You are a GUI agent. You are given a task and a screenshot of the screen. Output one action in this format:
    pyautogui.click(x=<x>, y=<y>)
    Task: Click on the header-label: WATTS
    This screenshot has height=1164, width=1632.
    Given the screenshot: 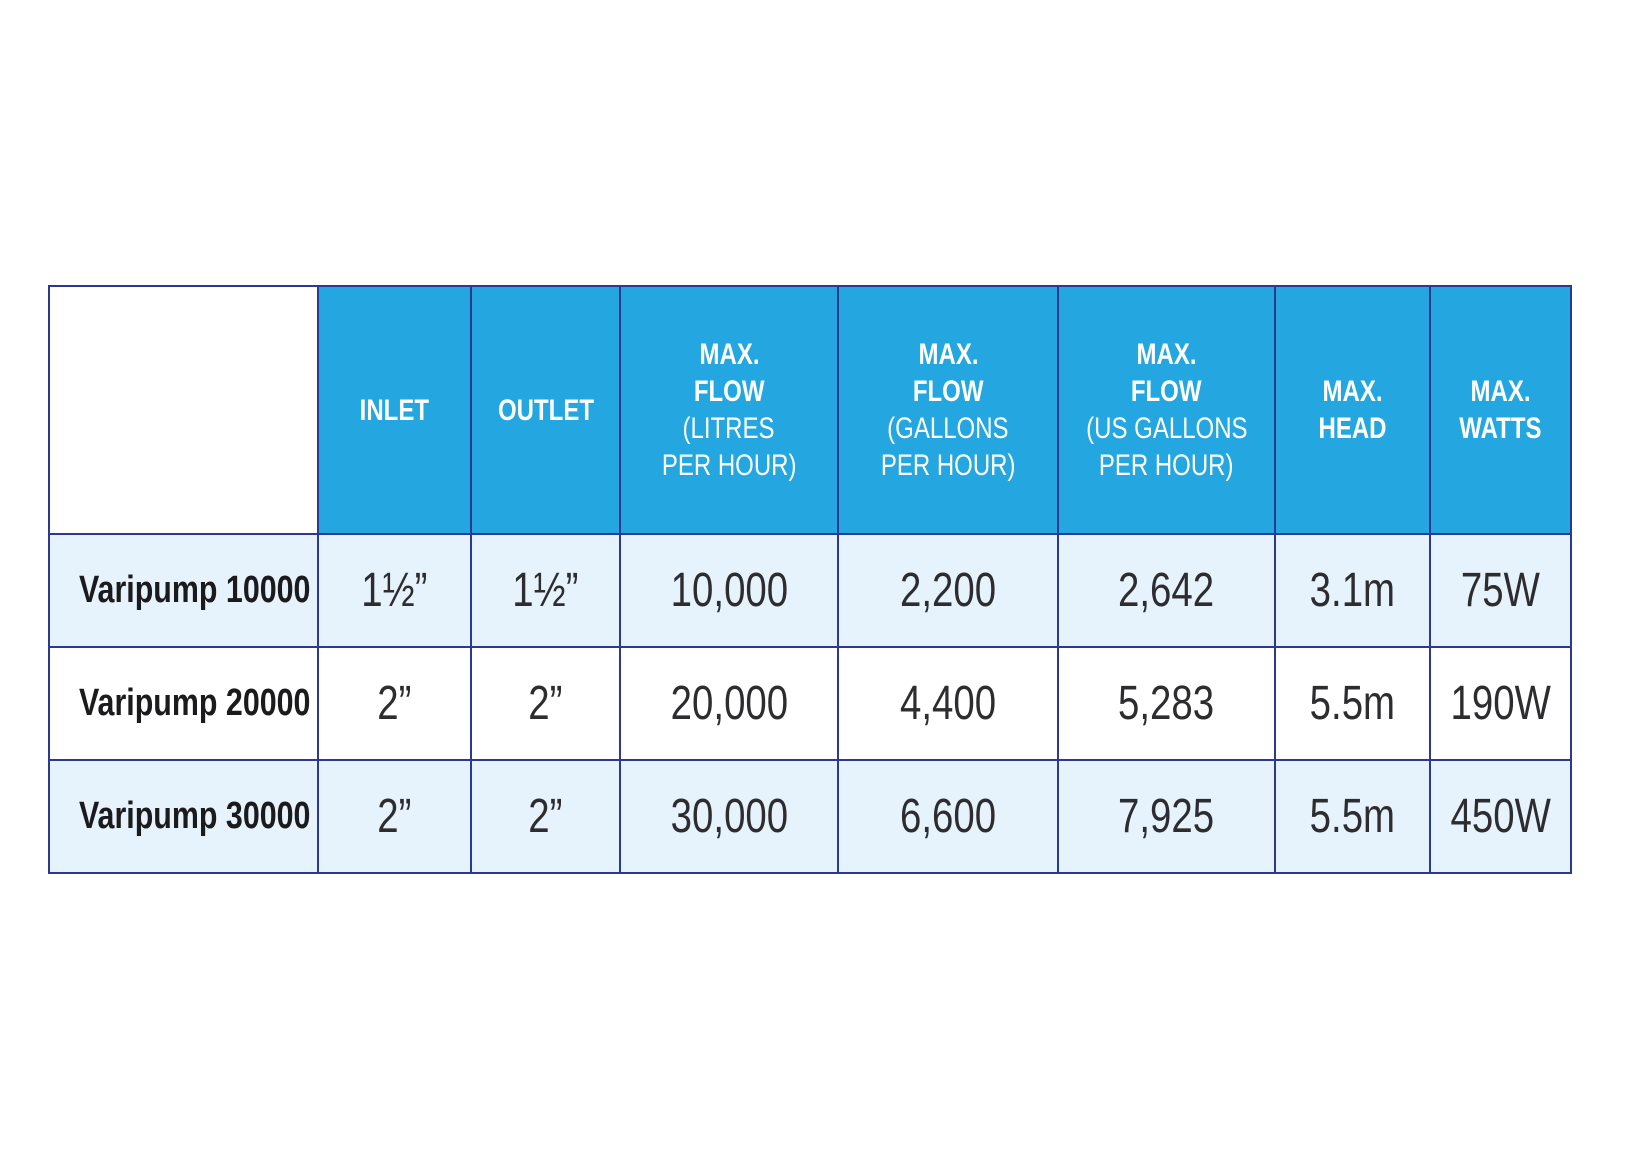 What is the action you would take?
    pyautogui.click(x=1500, y=428)
    